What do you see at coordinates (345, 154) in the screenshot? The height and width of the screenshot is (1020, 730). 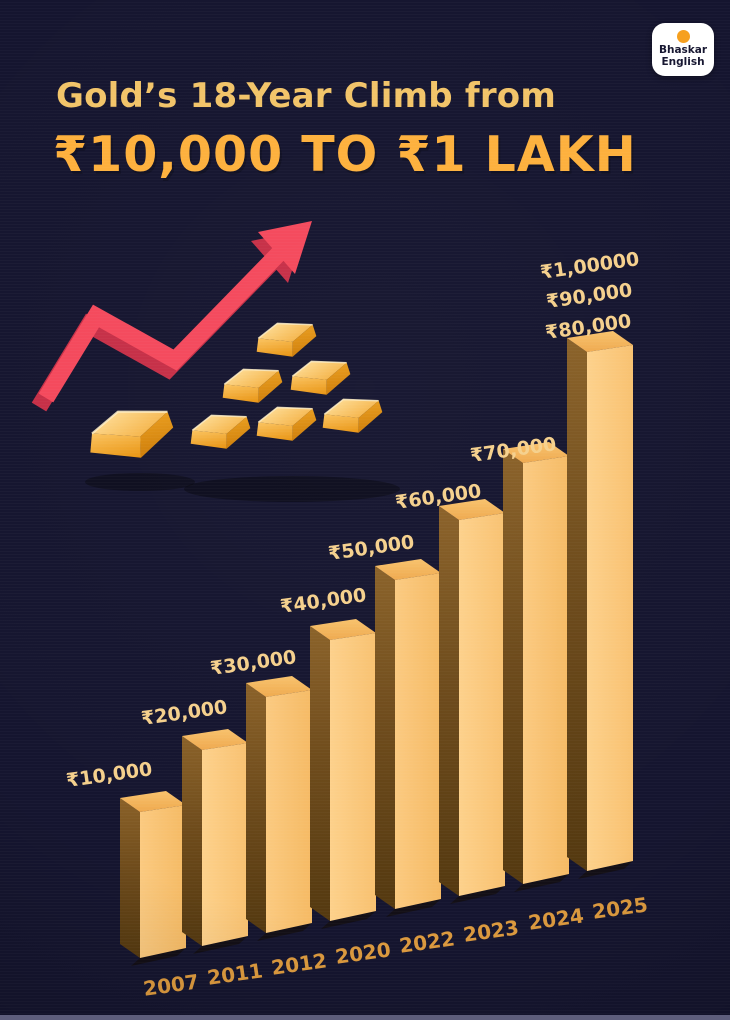 I see `page-title-line2: ₹10,000 TO ₹1 LAKH` at bounding box center [345, 154].